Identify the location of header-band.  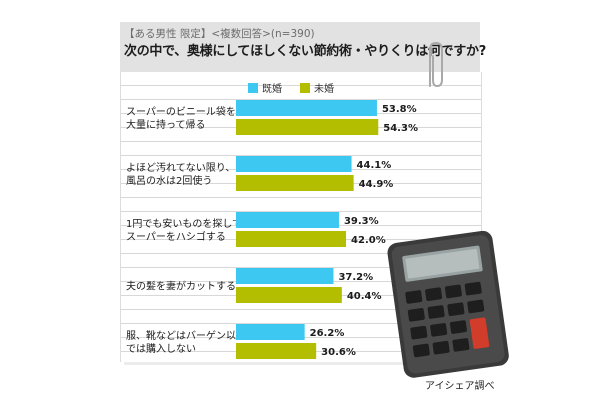
(300, 47).